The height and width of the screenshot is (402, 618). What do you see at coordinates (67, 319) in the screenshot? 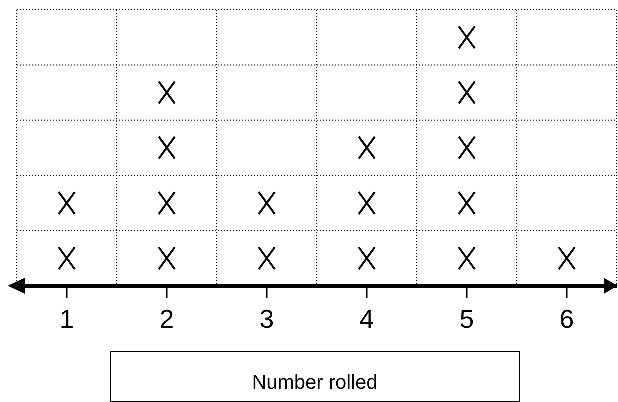
I see `x-tick-label: 1` at bounding box center [67, 319].